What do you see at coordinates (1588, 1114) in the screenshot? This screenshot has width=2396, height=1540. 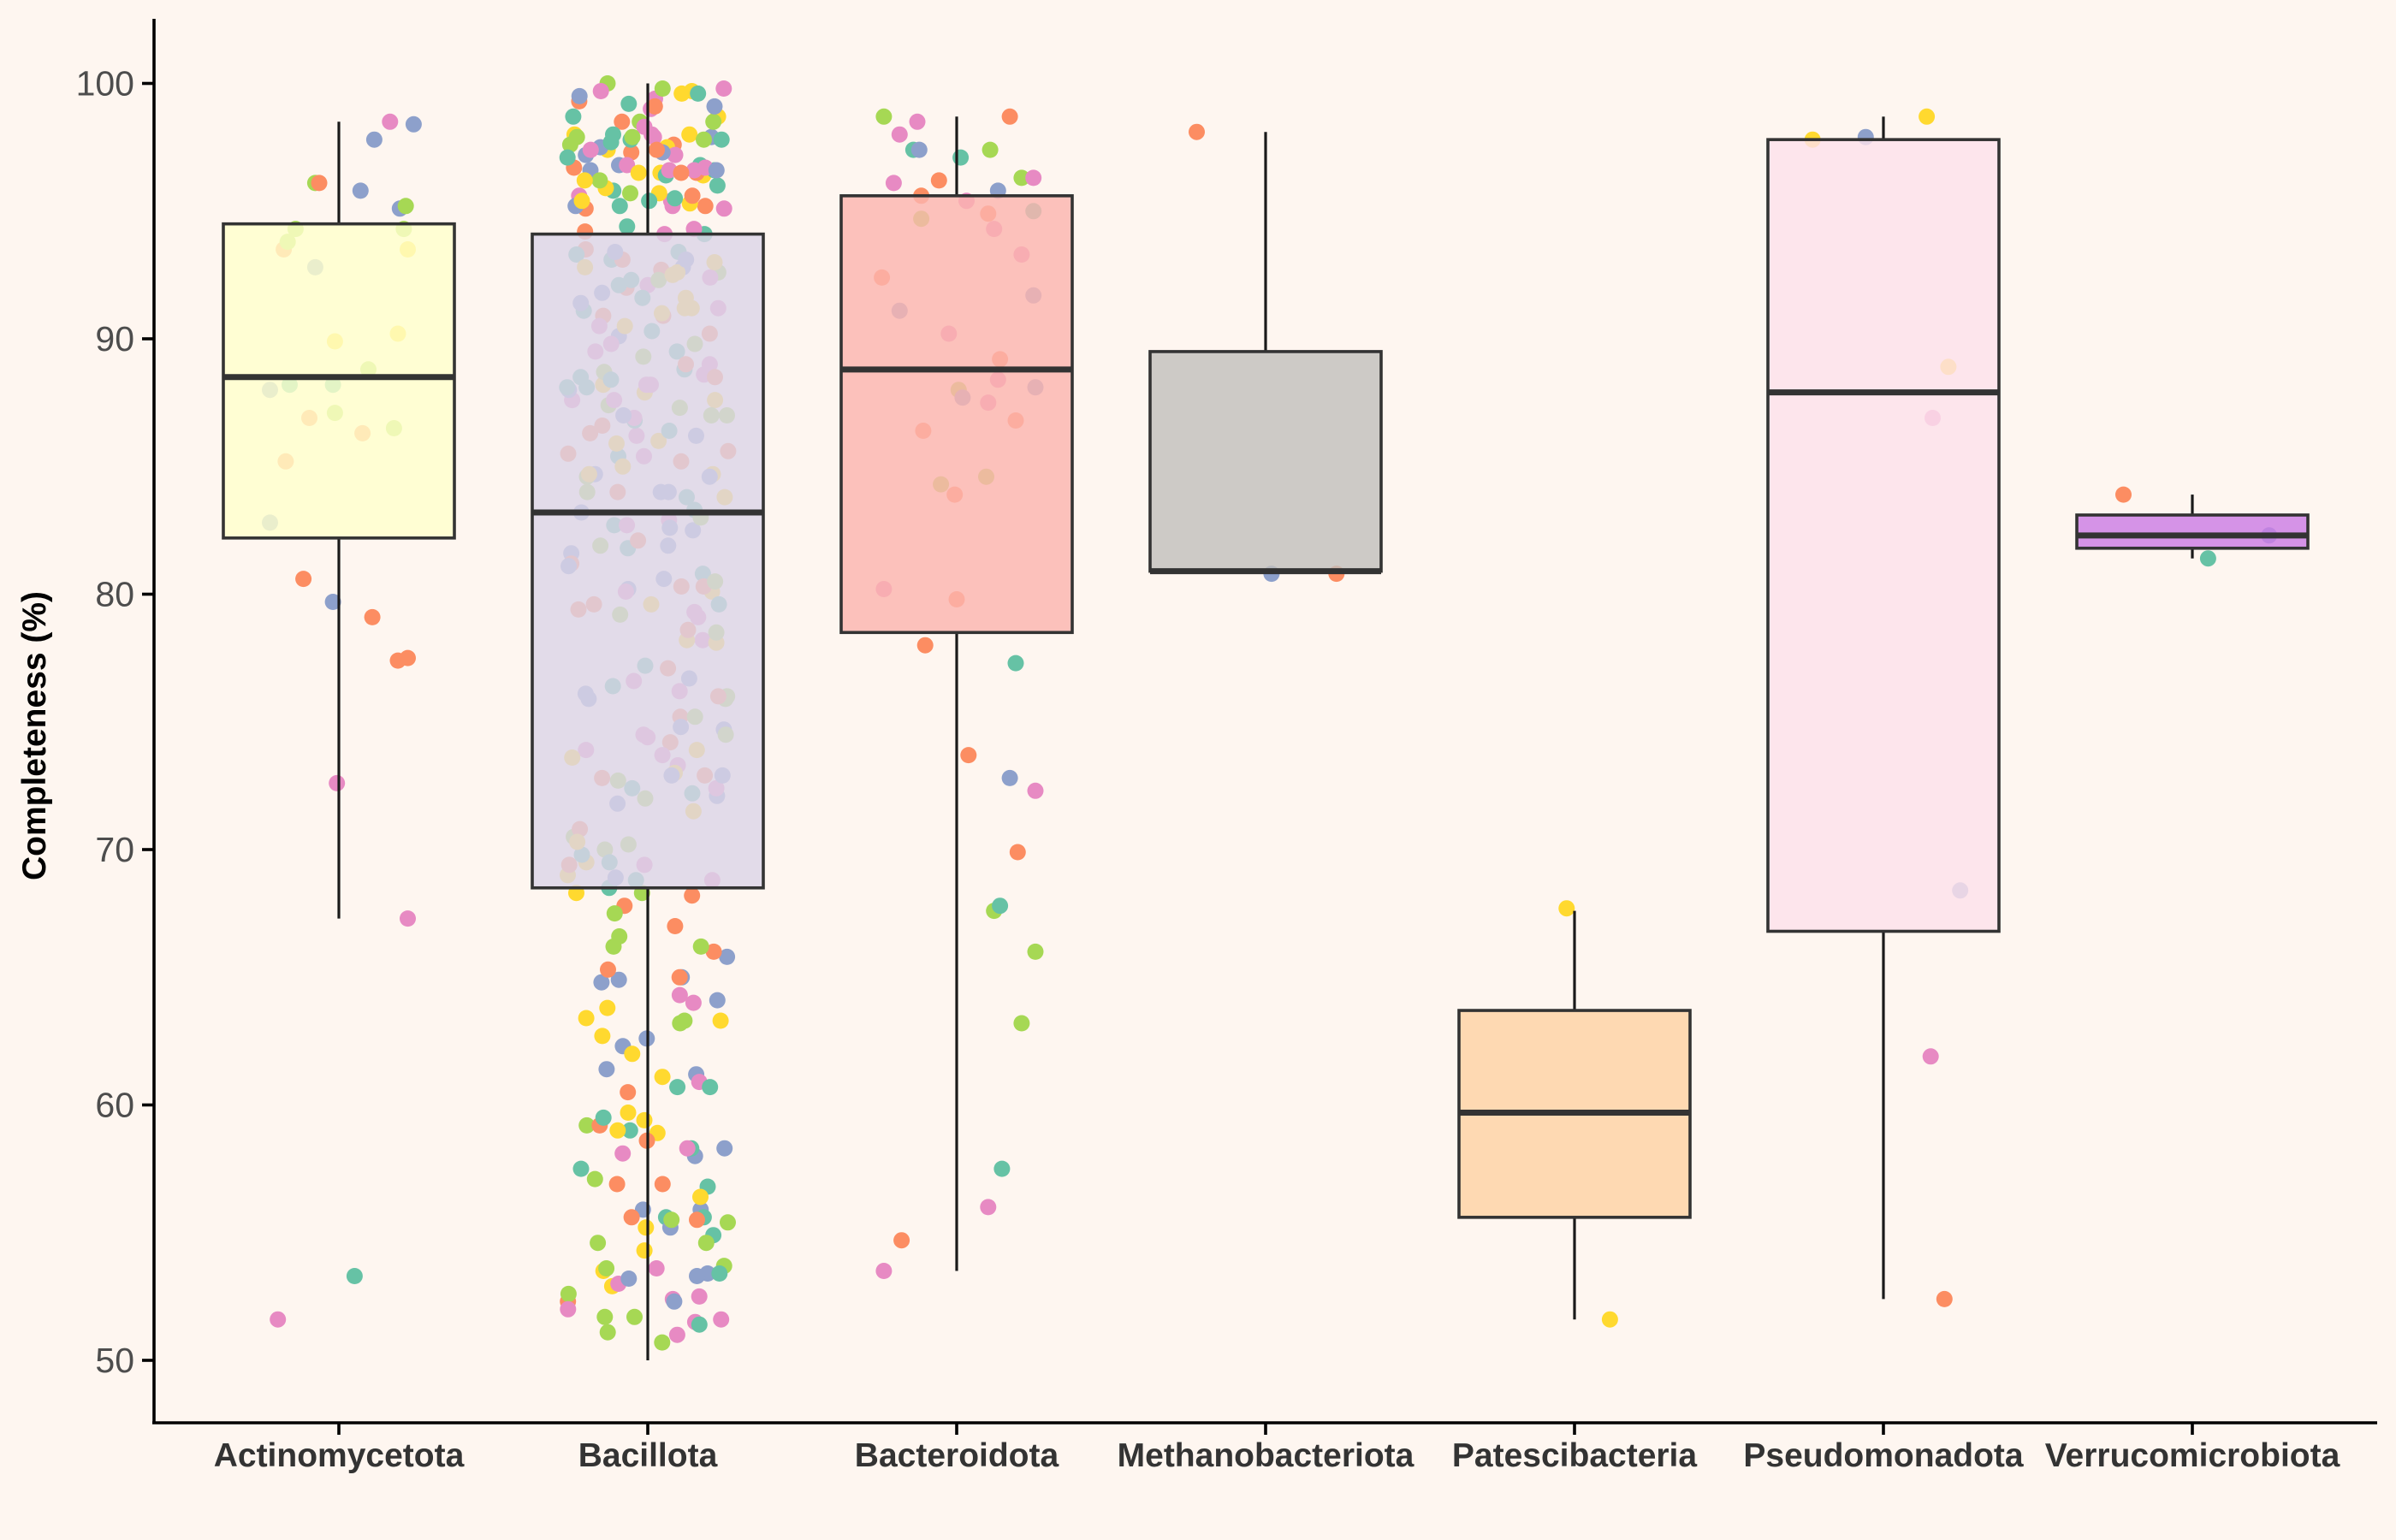 I see `points-patescibacteria` at bounding box center [1588, 1114].